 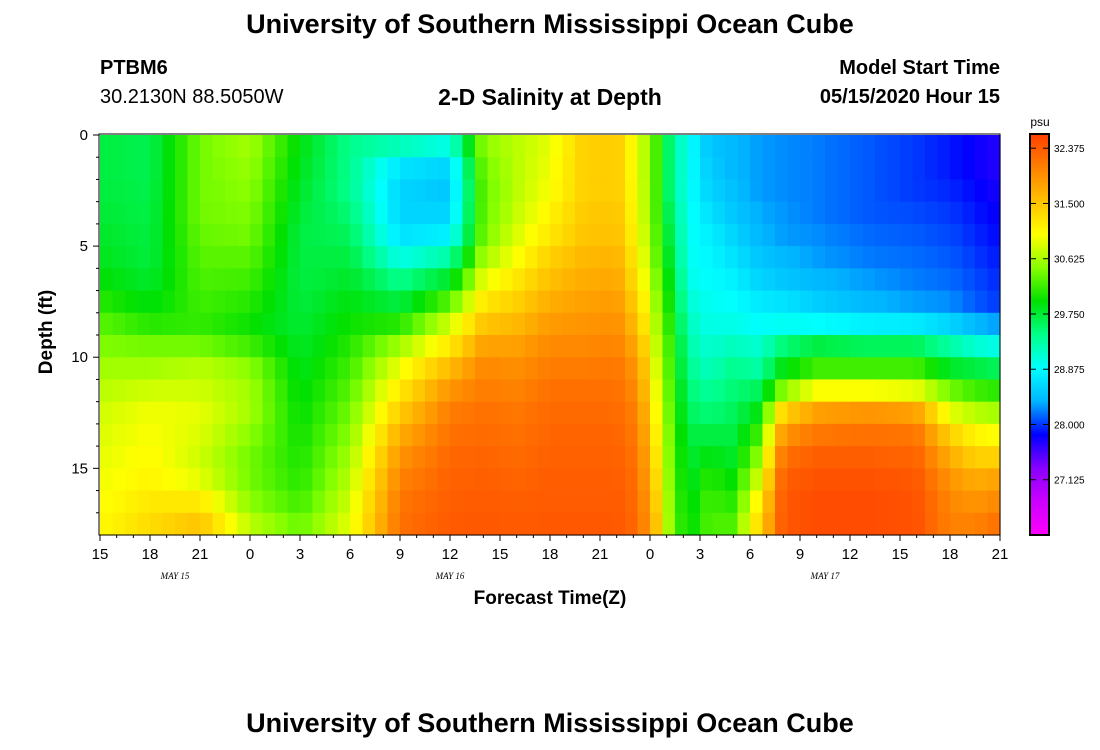 I want to click on x-tick-label: 21, so click(x=1000, y=554).